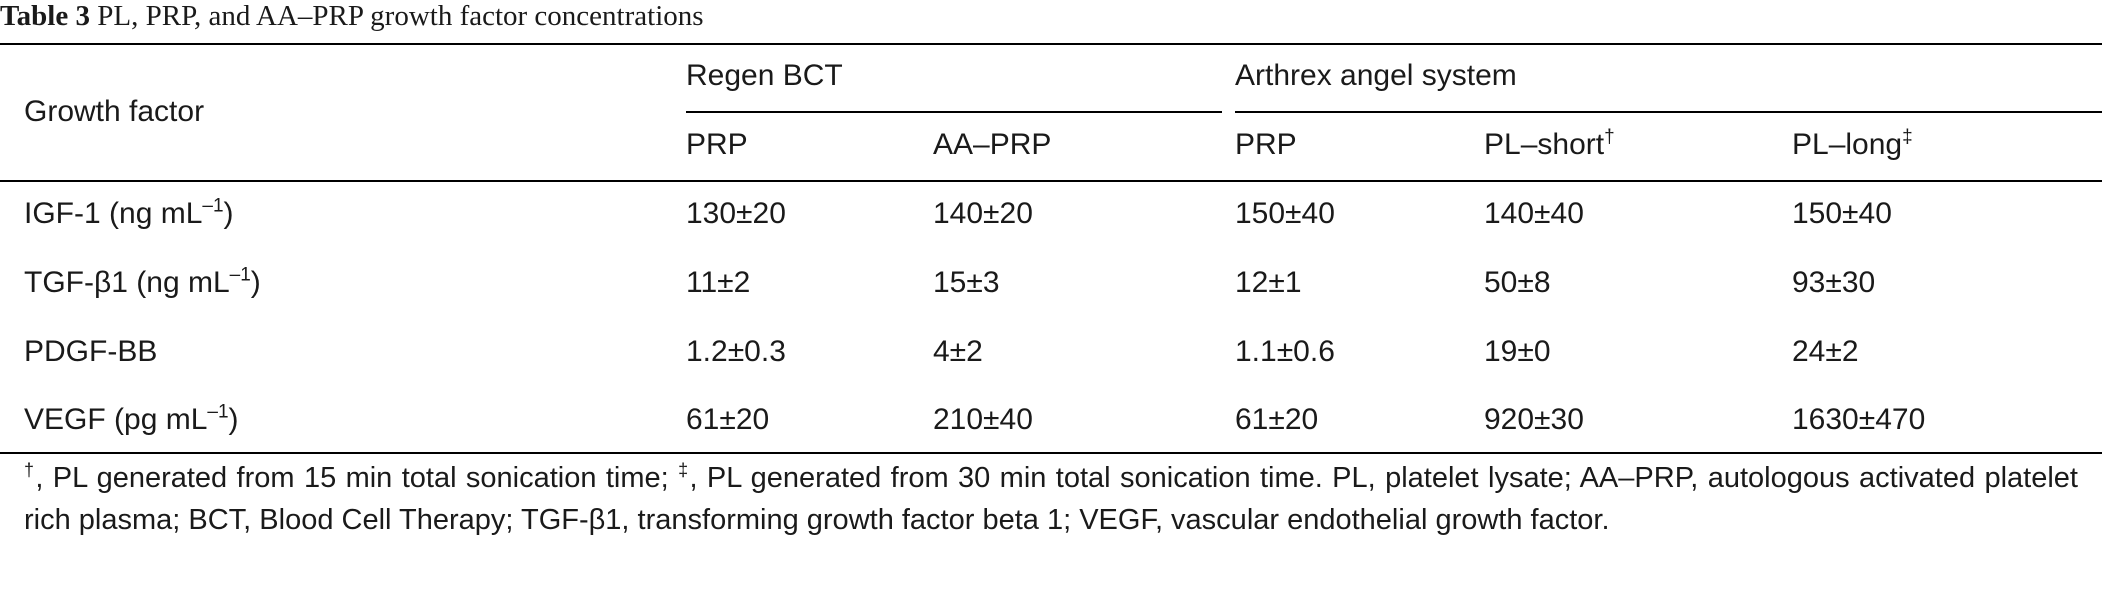 The image size is (2102, 596). Describe the element at coordinates (954, 112) in the screenshot. I see `group-rule-regen-bct` at that location.